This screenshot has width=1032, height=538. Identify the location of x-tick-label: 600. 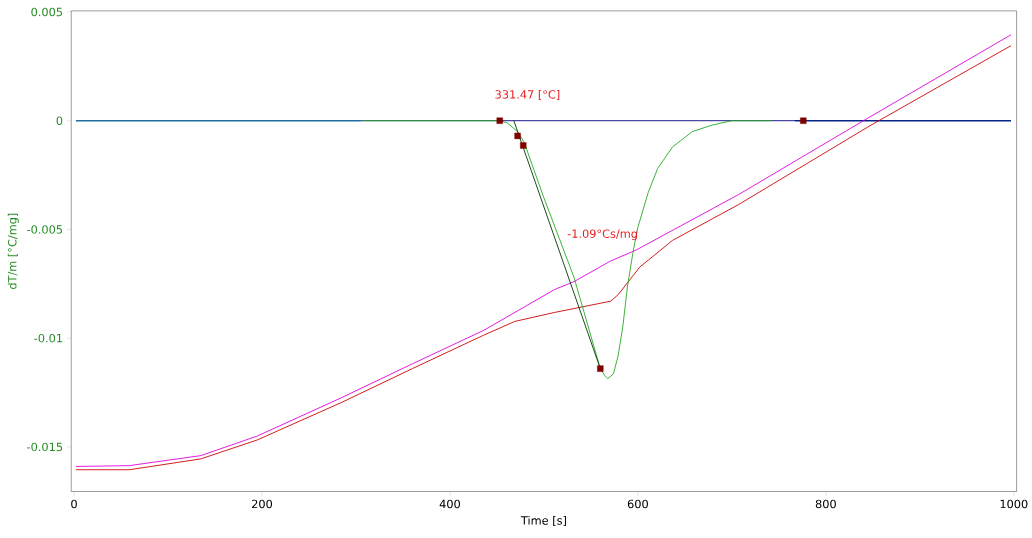
(637, 504).